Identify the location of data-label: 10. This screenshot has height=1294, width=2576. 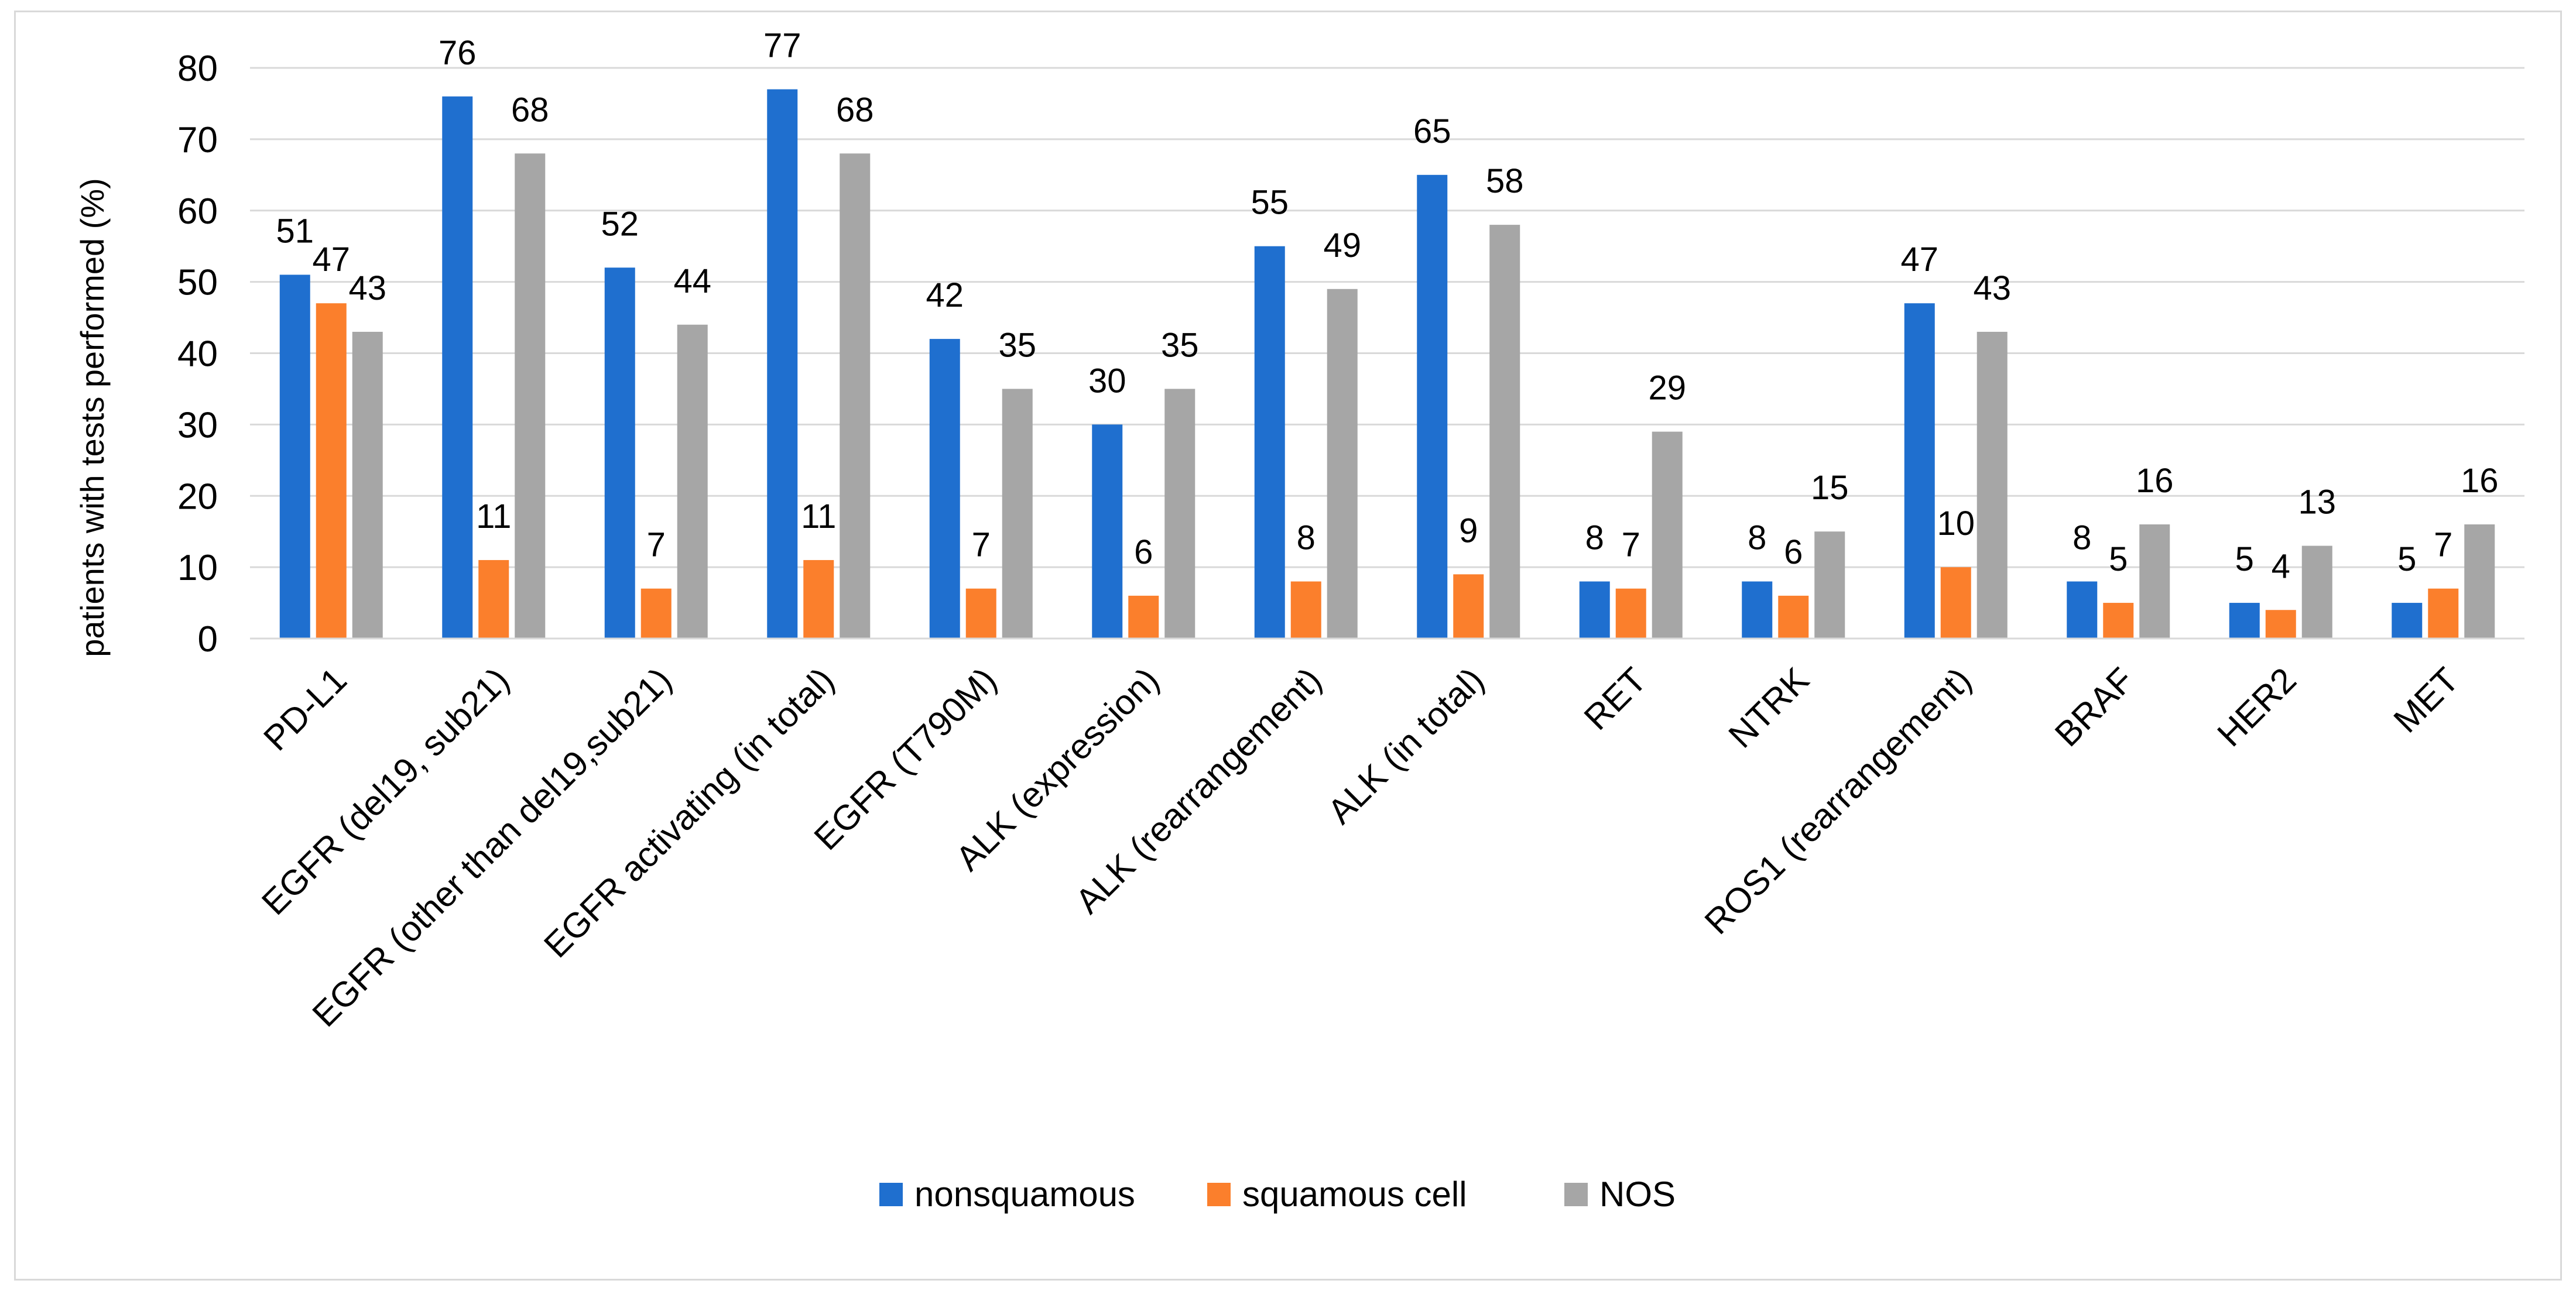
(1956, 523).